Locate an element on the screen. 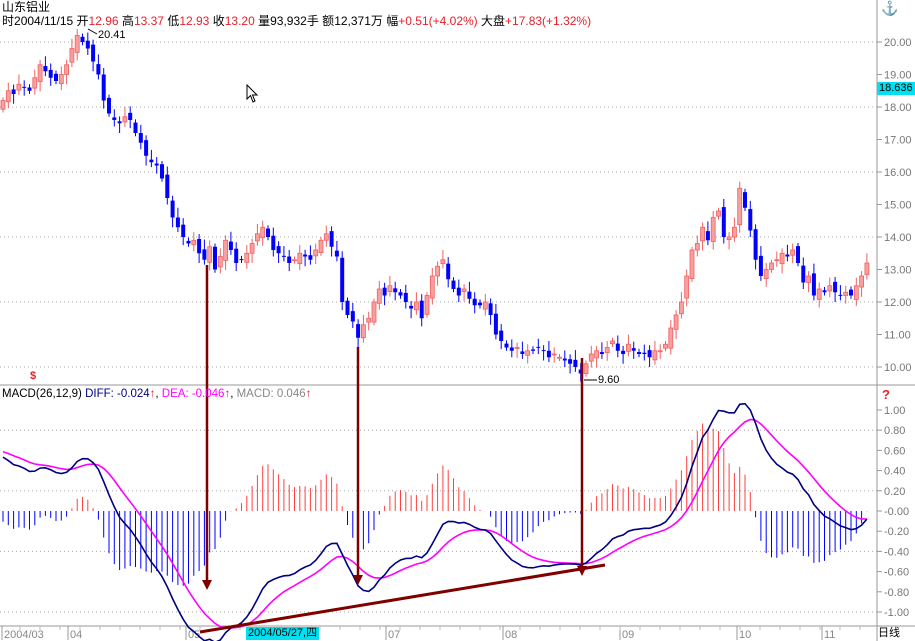 This screenshot has width=915, height=641. mouse-cursor-icon is located at coordinates (252, 93).